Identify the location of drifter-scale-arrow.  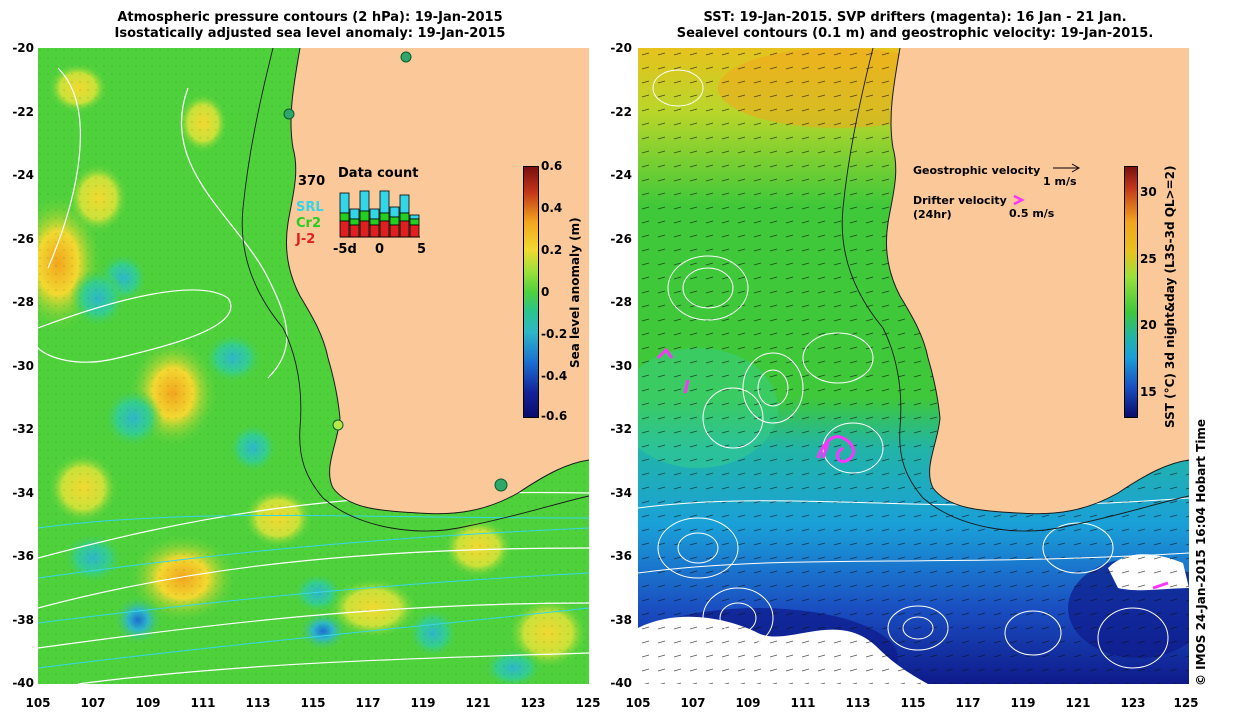
(1019, 200).